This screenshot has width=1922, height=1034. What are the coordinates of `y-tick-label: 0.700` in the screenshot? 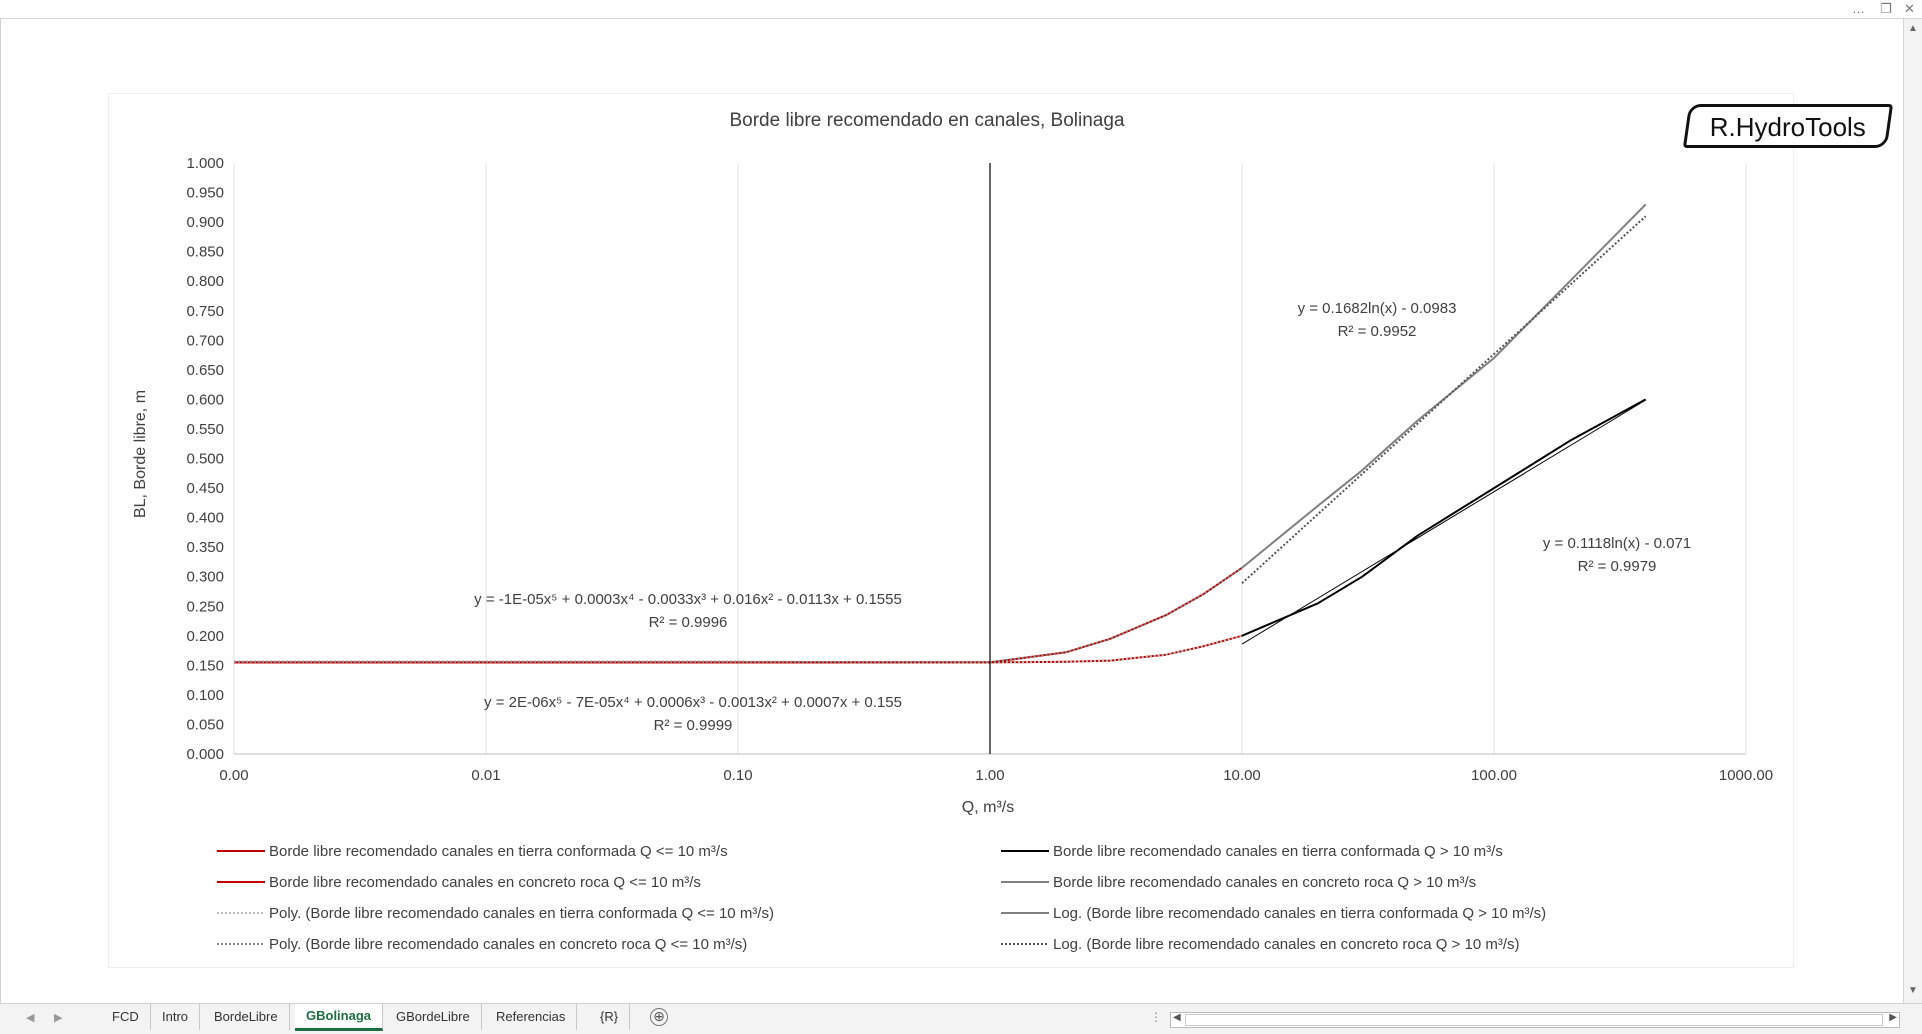 It's located at (205, 340).